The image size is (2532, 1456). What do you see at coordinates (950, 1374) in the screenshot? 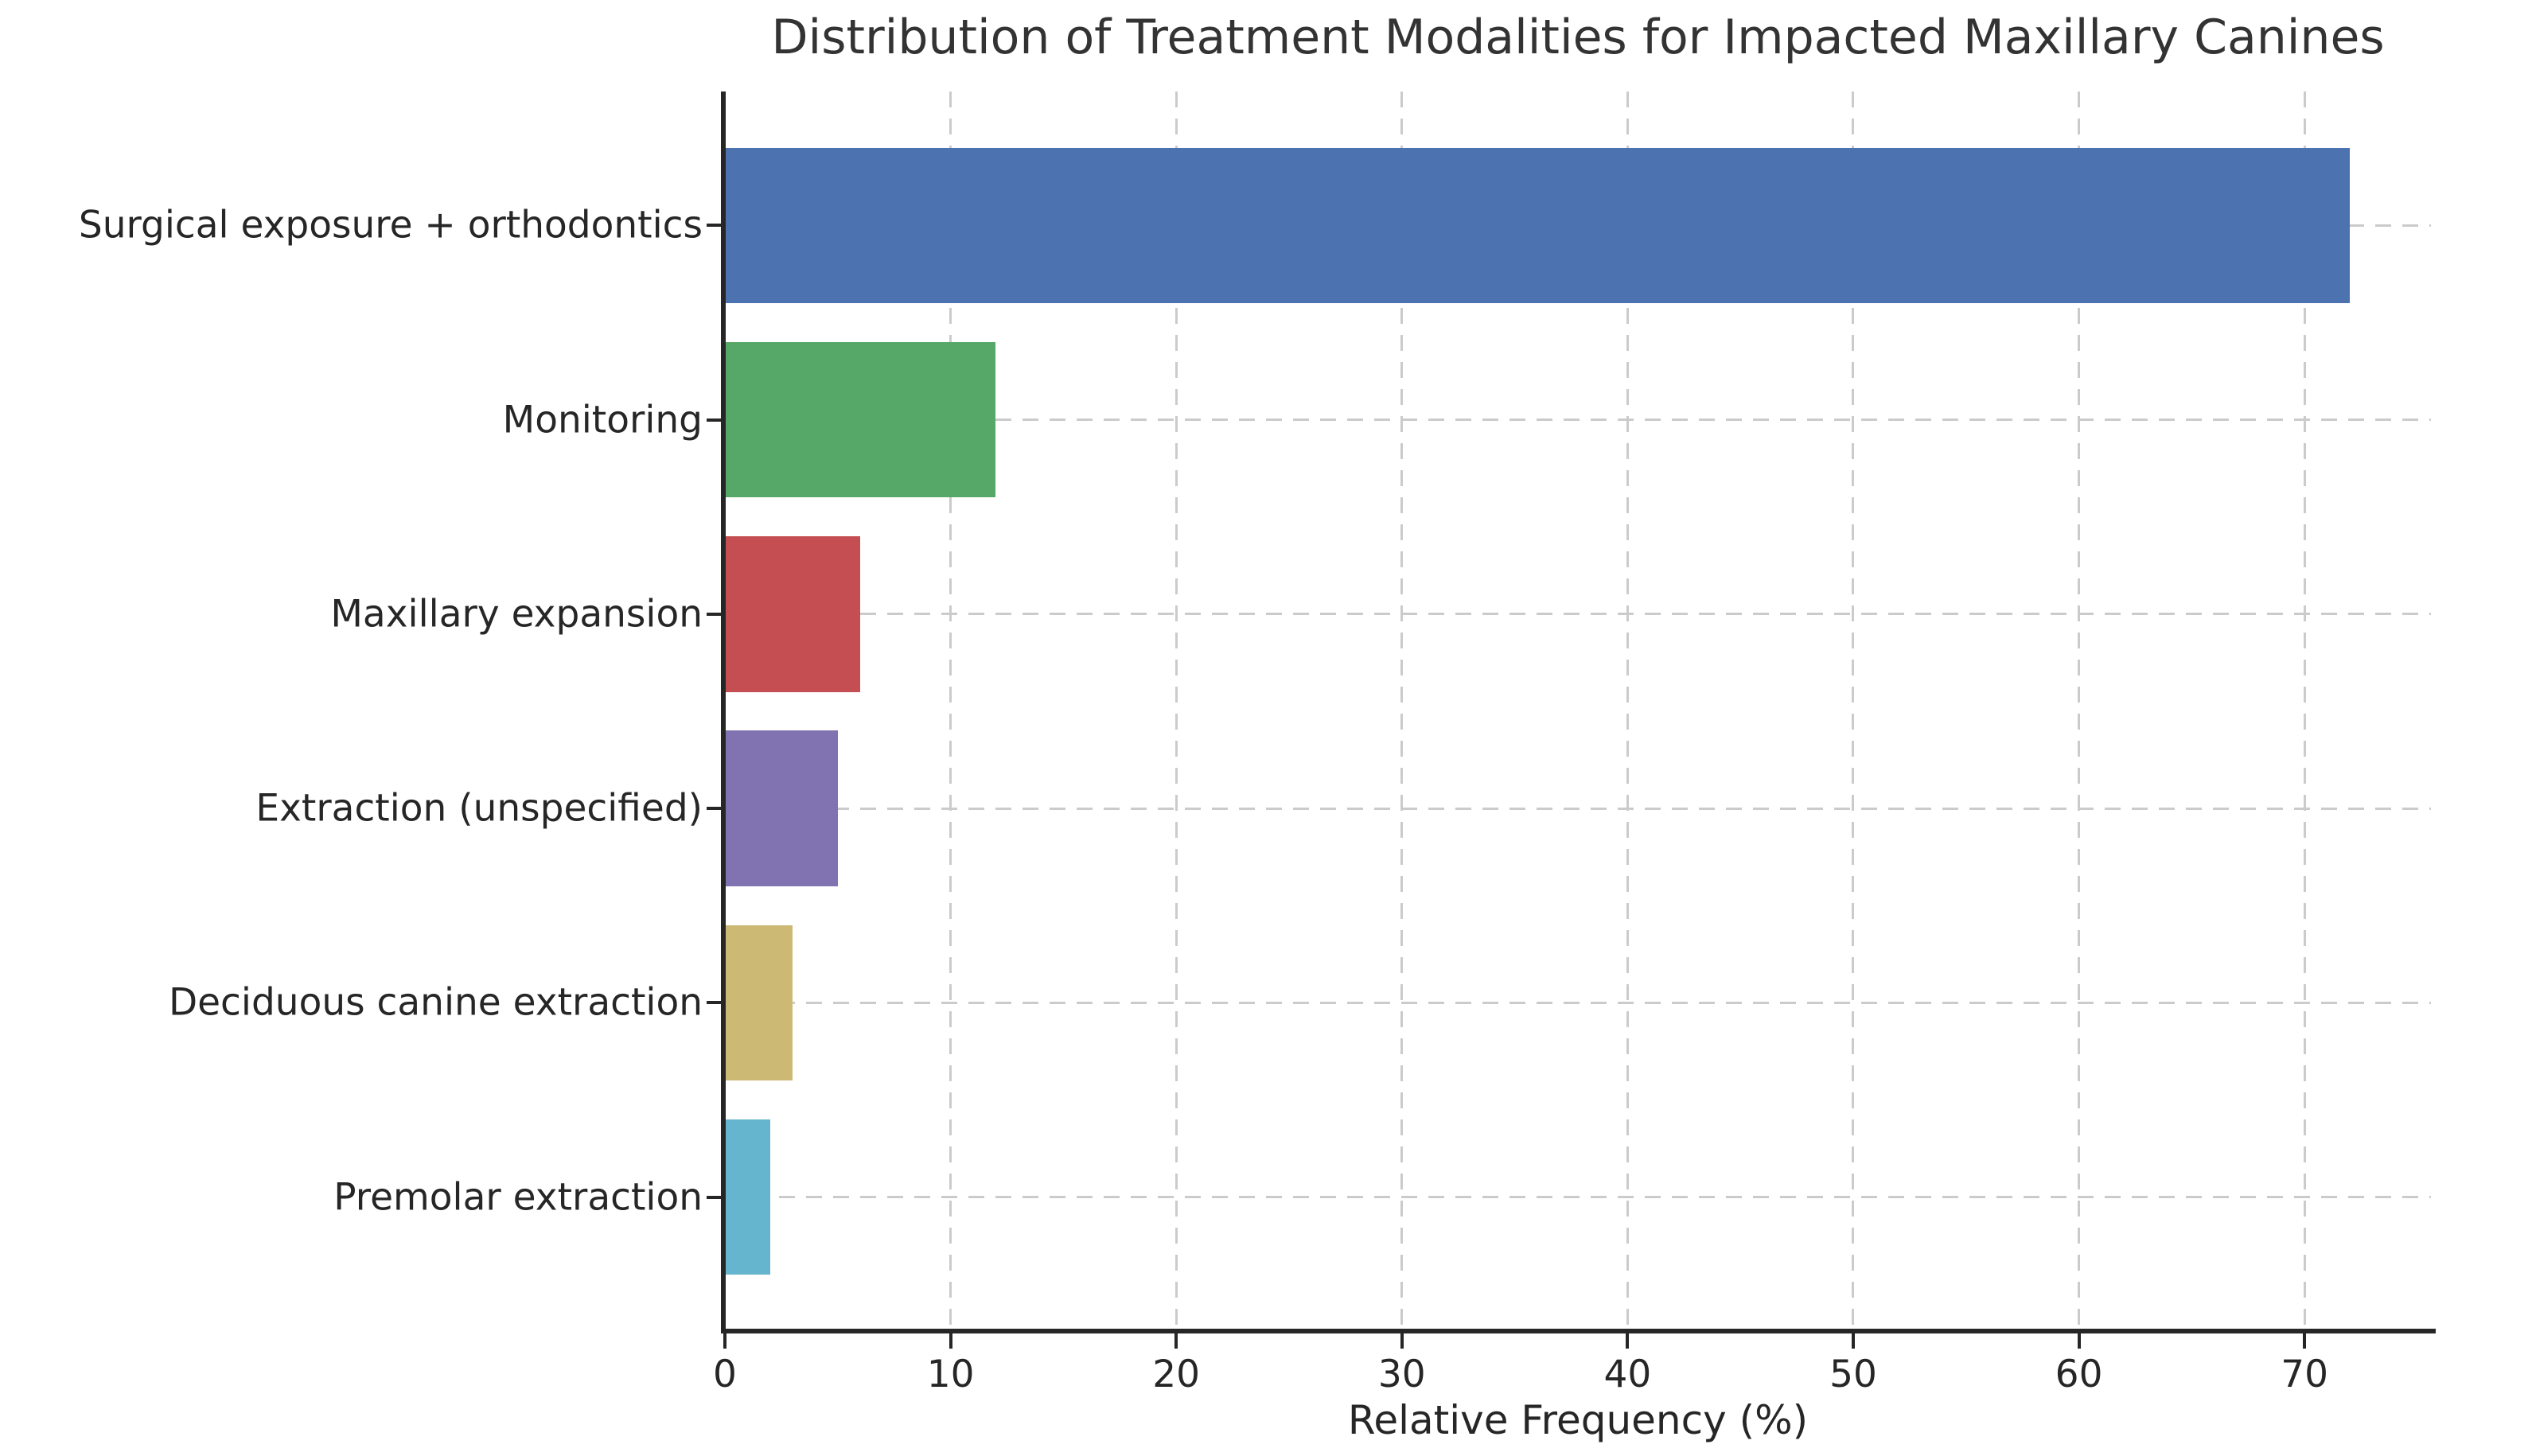
I see `x-tick-label-10: 10` at bounding box center [950, 1374].